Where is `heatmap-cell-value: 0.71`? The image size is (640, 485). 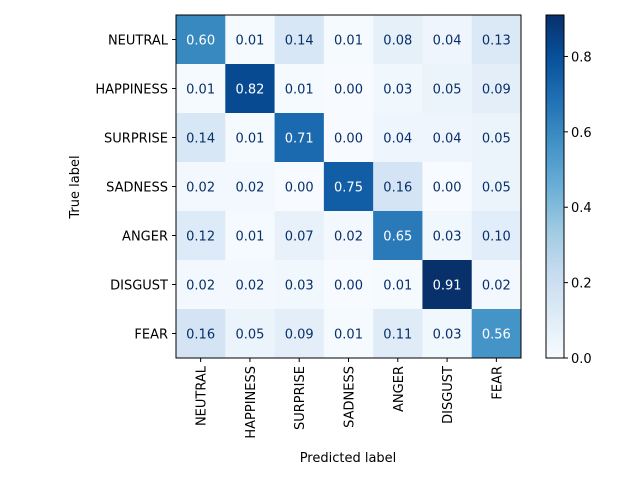 heatmap-cell-value: 0.71 is located at coordinates (299, 139).